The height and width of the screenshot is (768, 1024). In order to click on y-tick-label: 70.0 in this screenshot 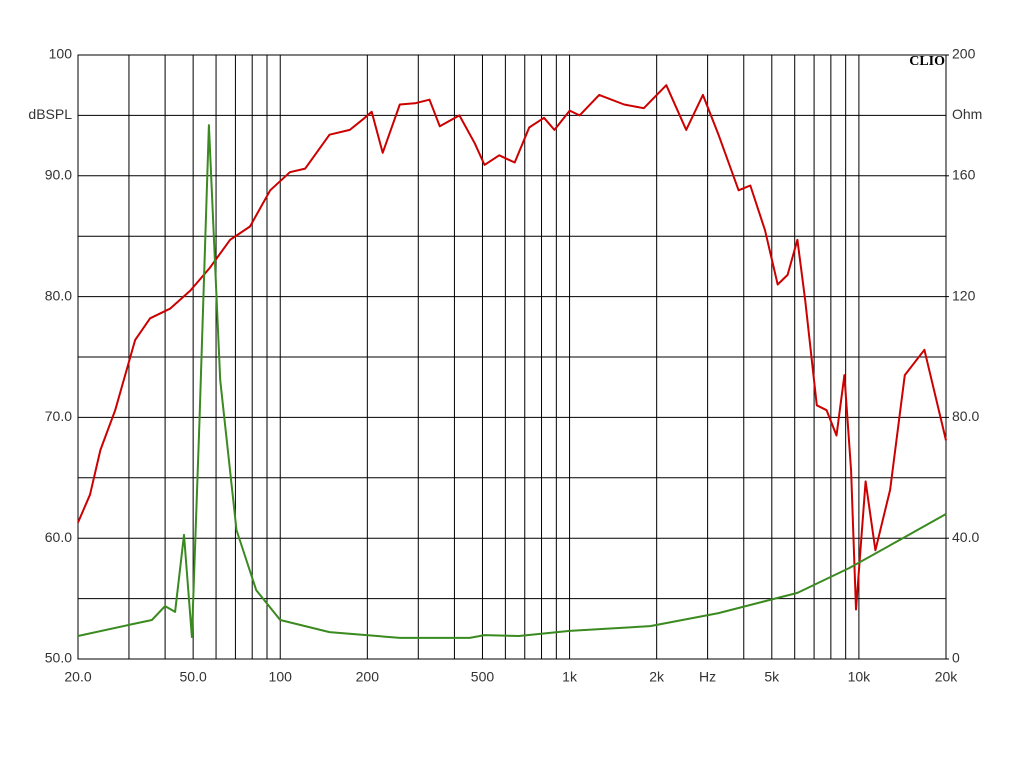, I will do `click(58, 416)`.